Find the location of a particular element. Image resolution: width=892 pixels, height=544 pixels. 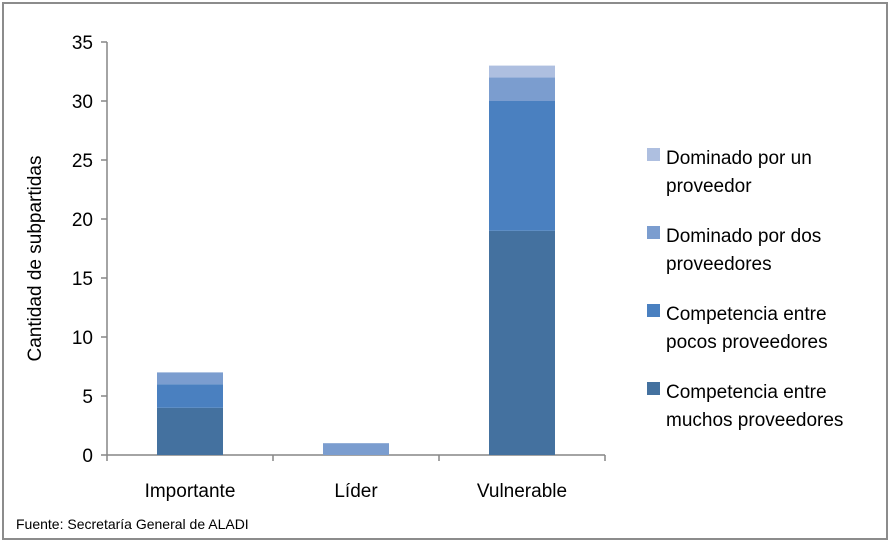

y-tick-label: 25 is located at coordinates (82, 161).